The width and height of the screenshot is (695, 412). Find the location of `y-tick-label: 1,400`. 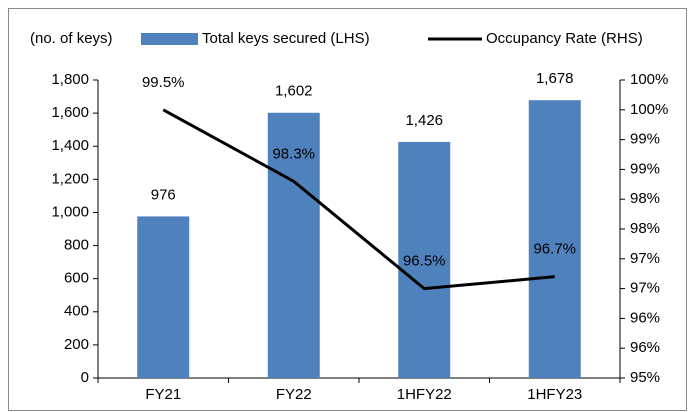

y-tick-label: 1,400 is located at coordinates (70, 145).